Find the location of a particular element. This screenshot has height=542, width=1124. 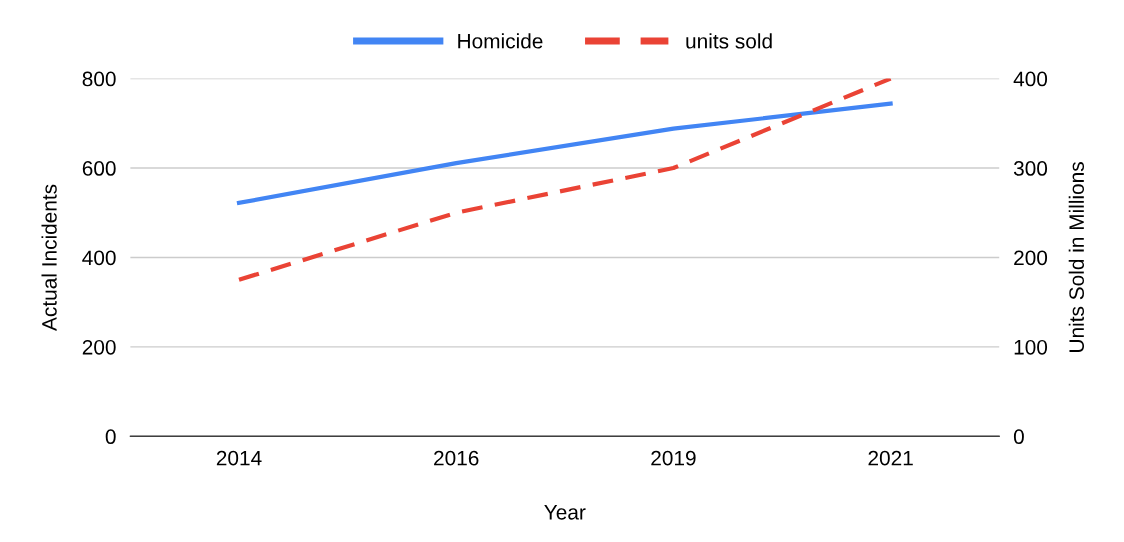

y2-tick-label: 200 is located at coordinates (1031, 258).